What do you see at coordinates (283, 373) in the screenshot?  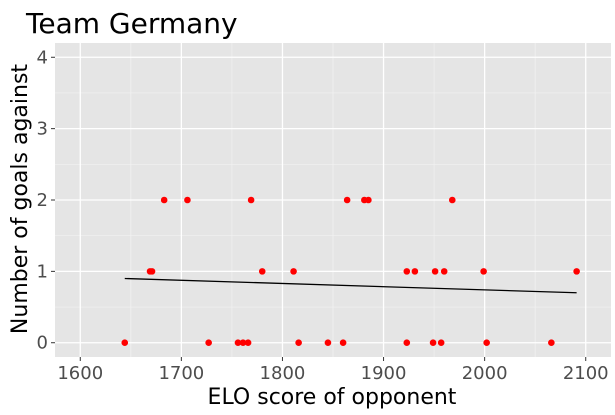 I see `x-tick-label: 1800` at bounding box center [283, 373].